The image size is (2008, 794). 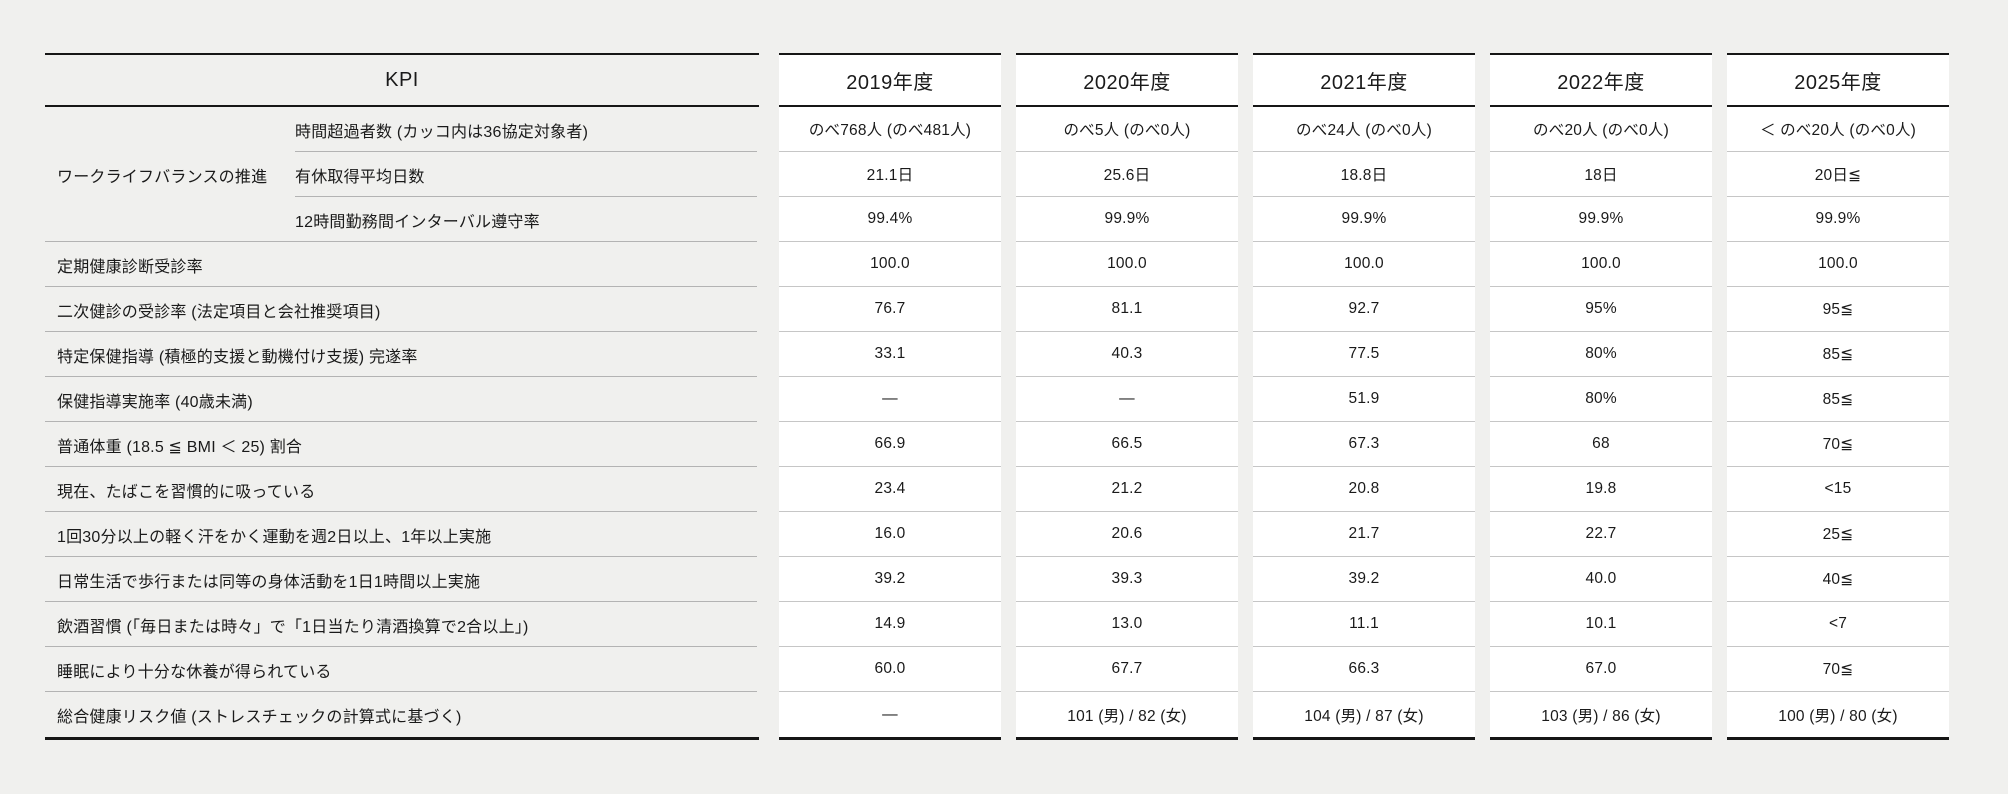 I want to click on row-label: 睡眠により十分な休養が得られている, so click(x=402, y=669).